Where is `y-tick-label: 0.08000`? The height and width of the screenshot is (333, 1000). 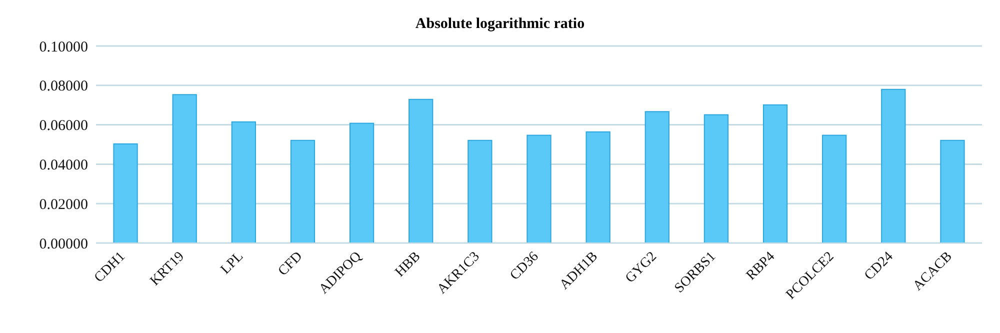 y-tick-label: 0.08000 is located at coordinates (63, 86).